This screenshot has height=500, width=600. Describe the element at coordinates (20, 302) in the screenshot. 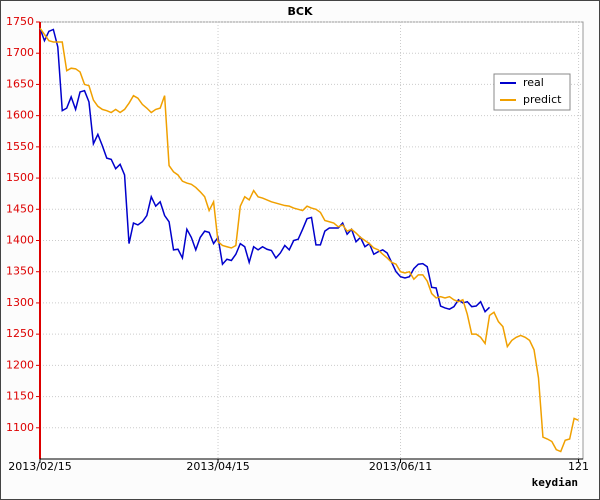

I see `y-tick-label: 1300` at that location.